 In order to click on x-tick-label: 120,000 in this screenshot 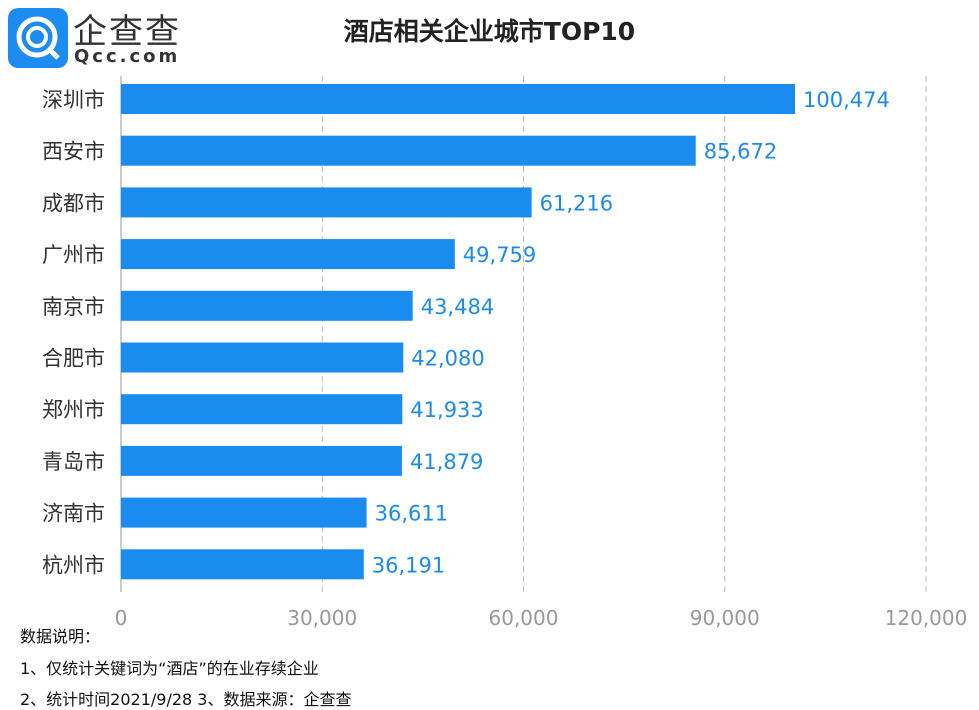, I will do `click(926, 618)`.